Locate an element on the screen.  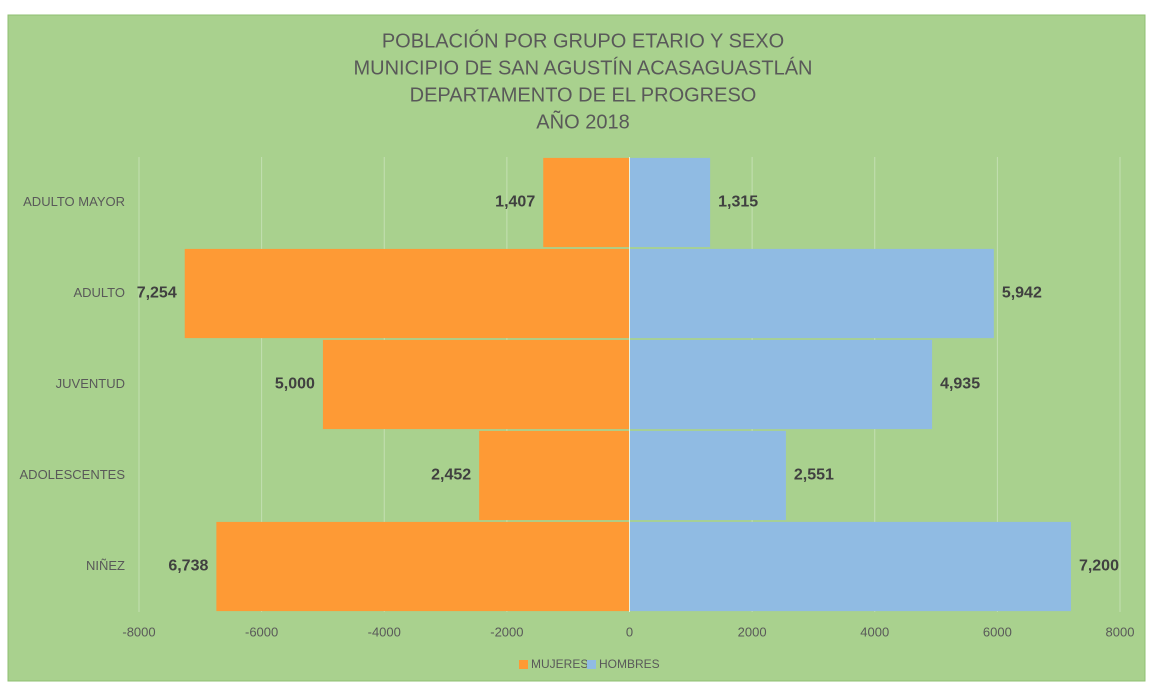
chart-title: POBLACIÓN POR GRUPO ETARIO Y SEXO is located at coordinates (583, 40).